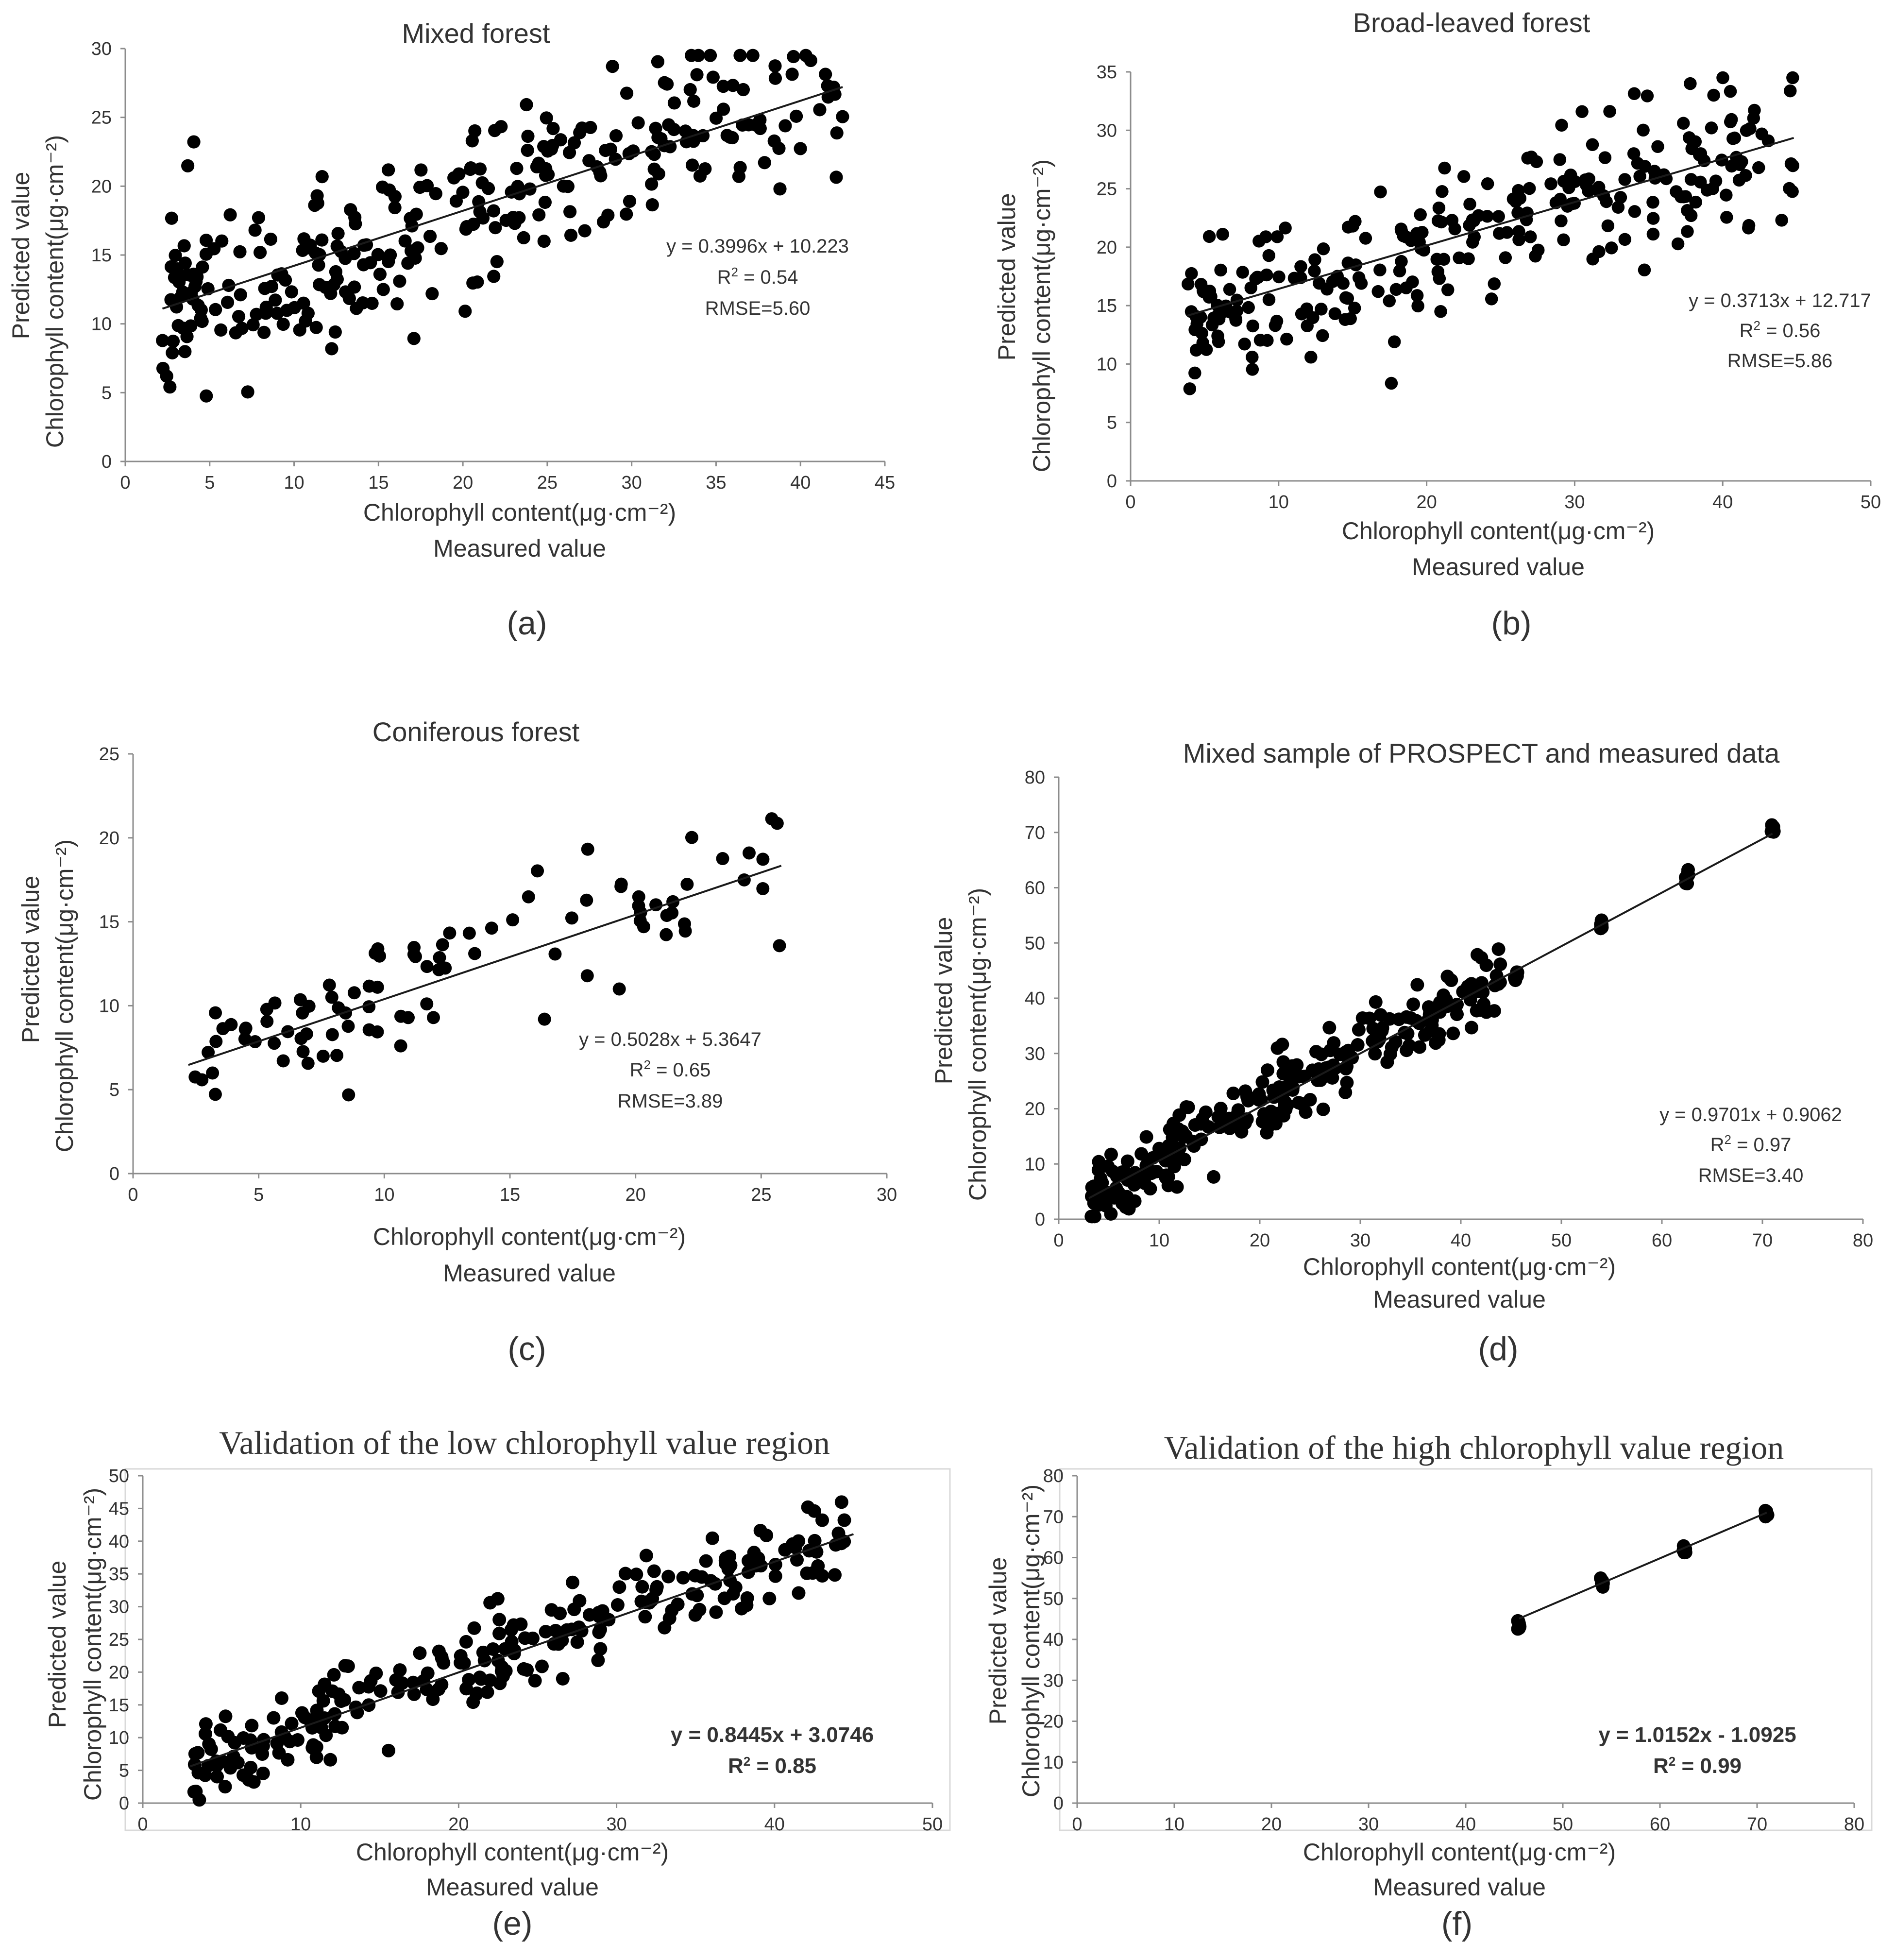 The width and height of the screenshot is (1895, 1960). Describe the element at coordinates (1697, 1735) in the screenshot. I see `regression-equation: y = 1.0152x - 1.0925` at that location.